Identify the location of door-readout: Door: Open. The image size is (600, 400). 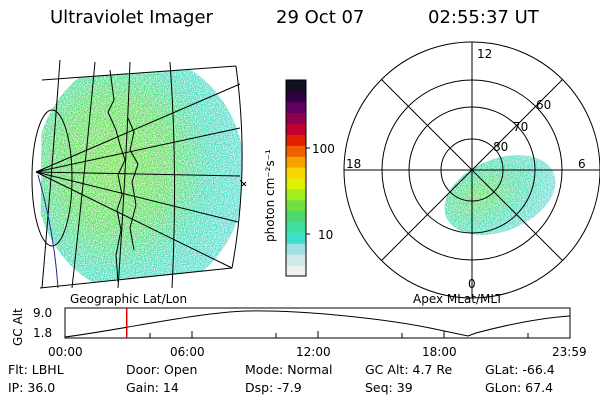
(162, 369).